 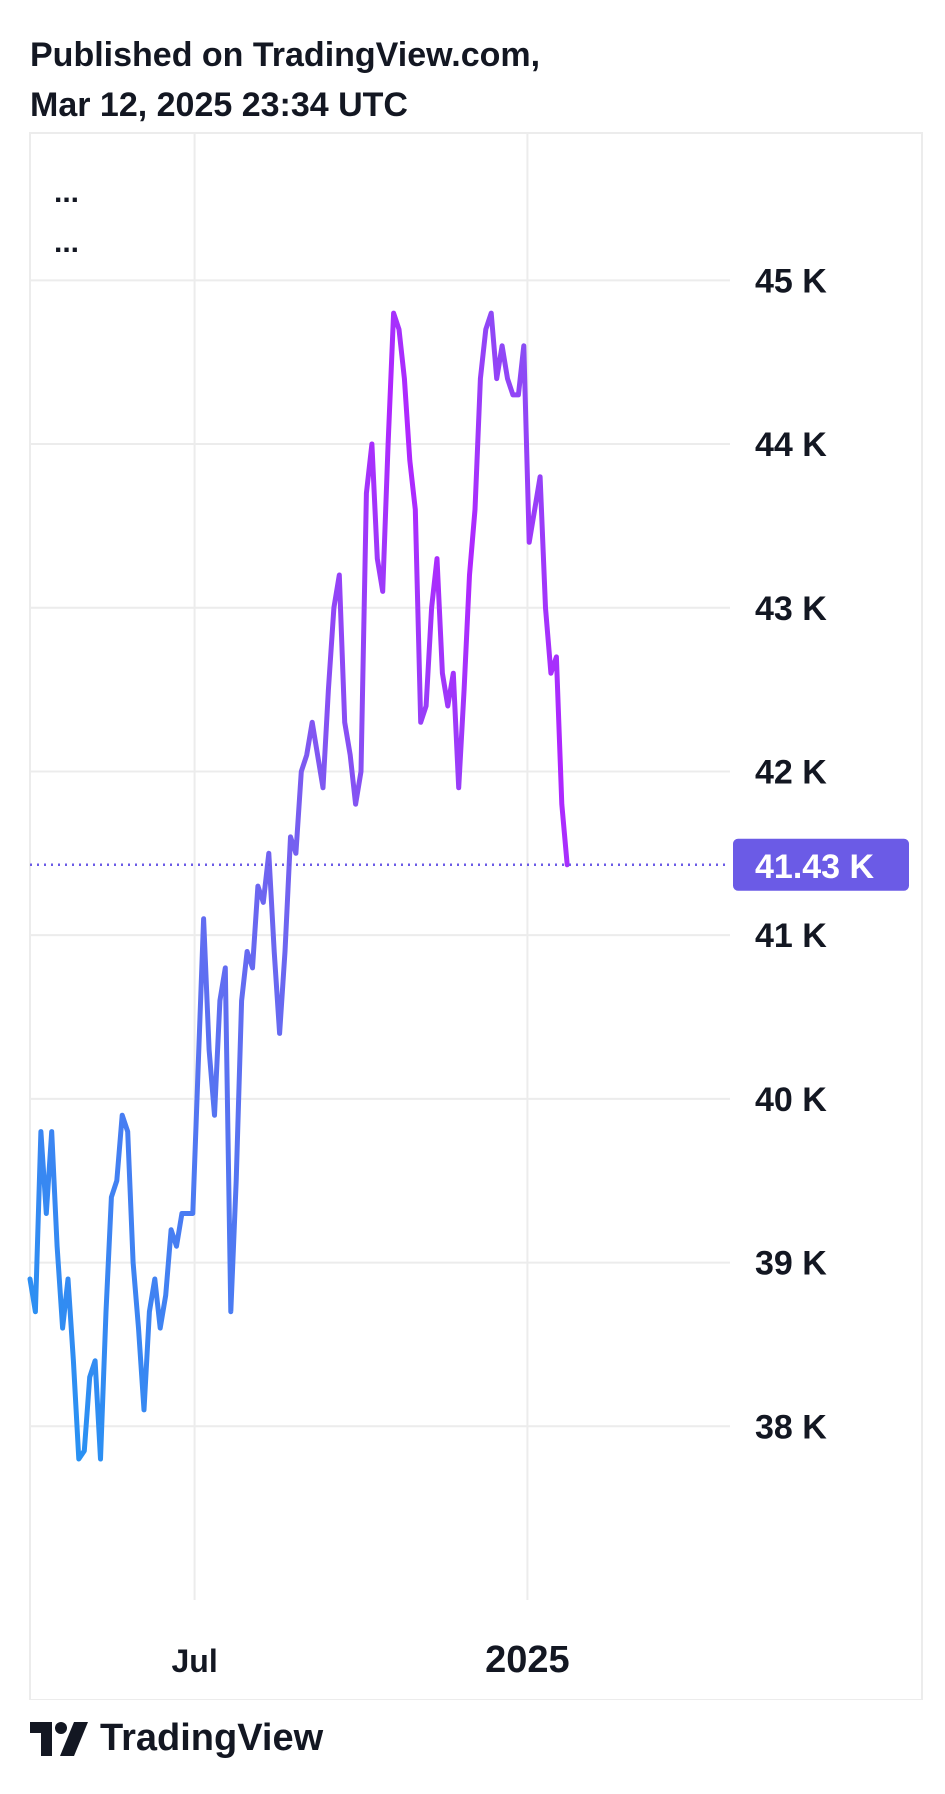 I want to click on tradingview-logo-icon, so click(x=59, y=1738).